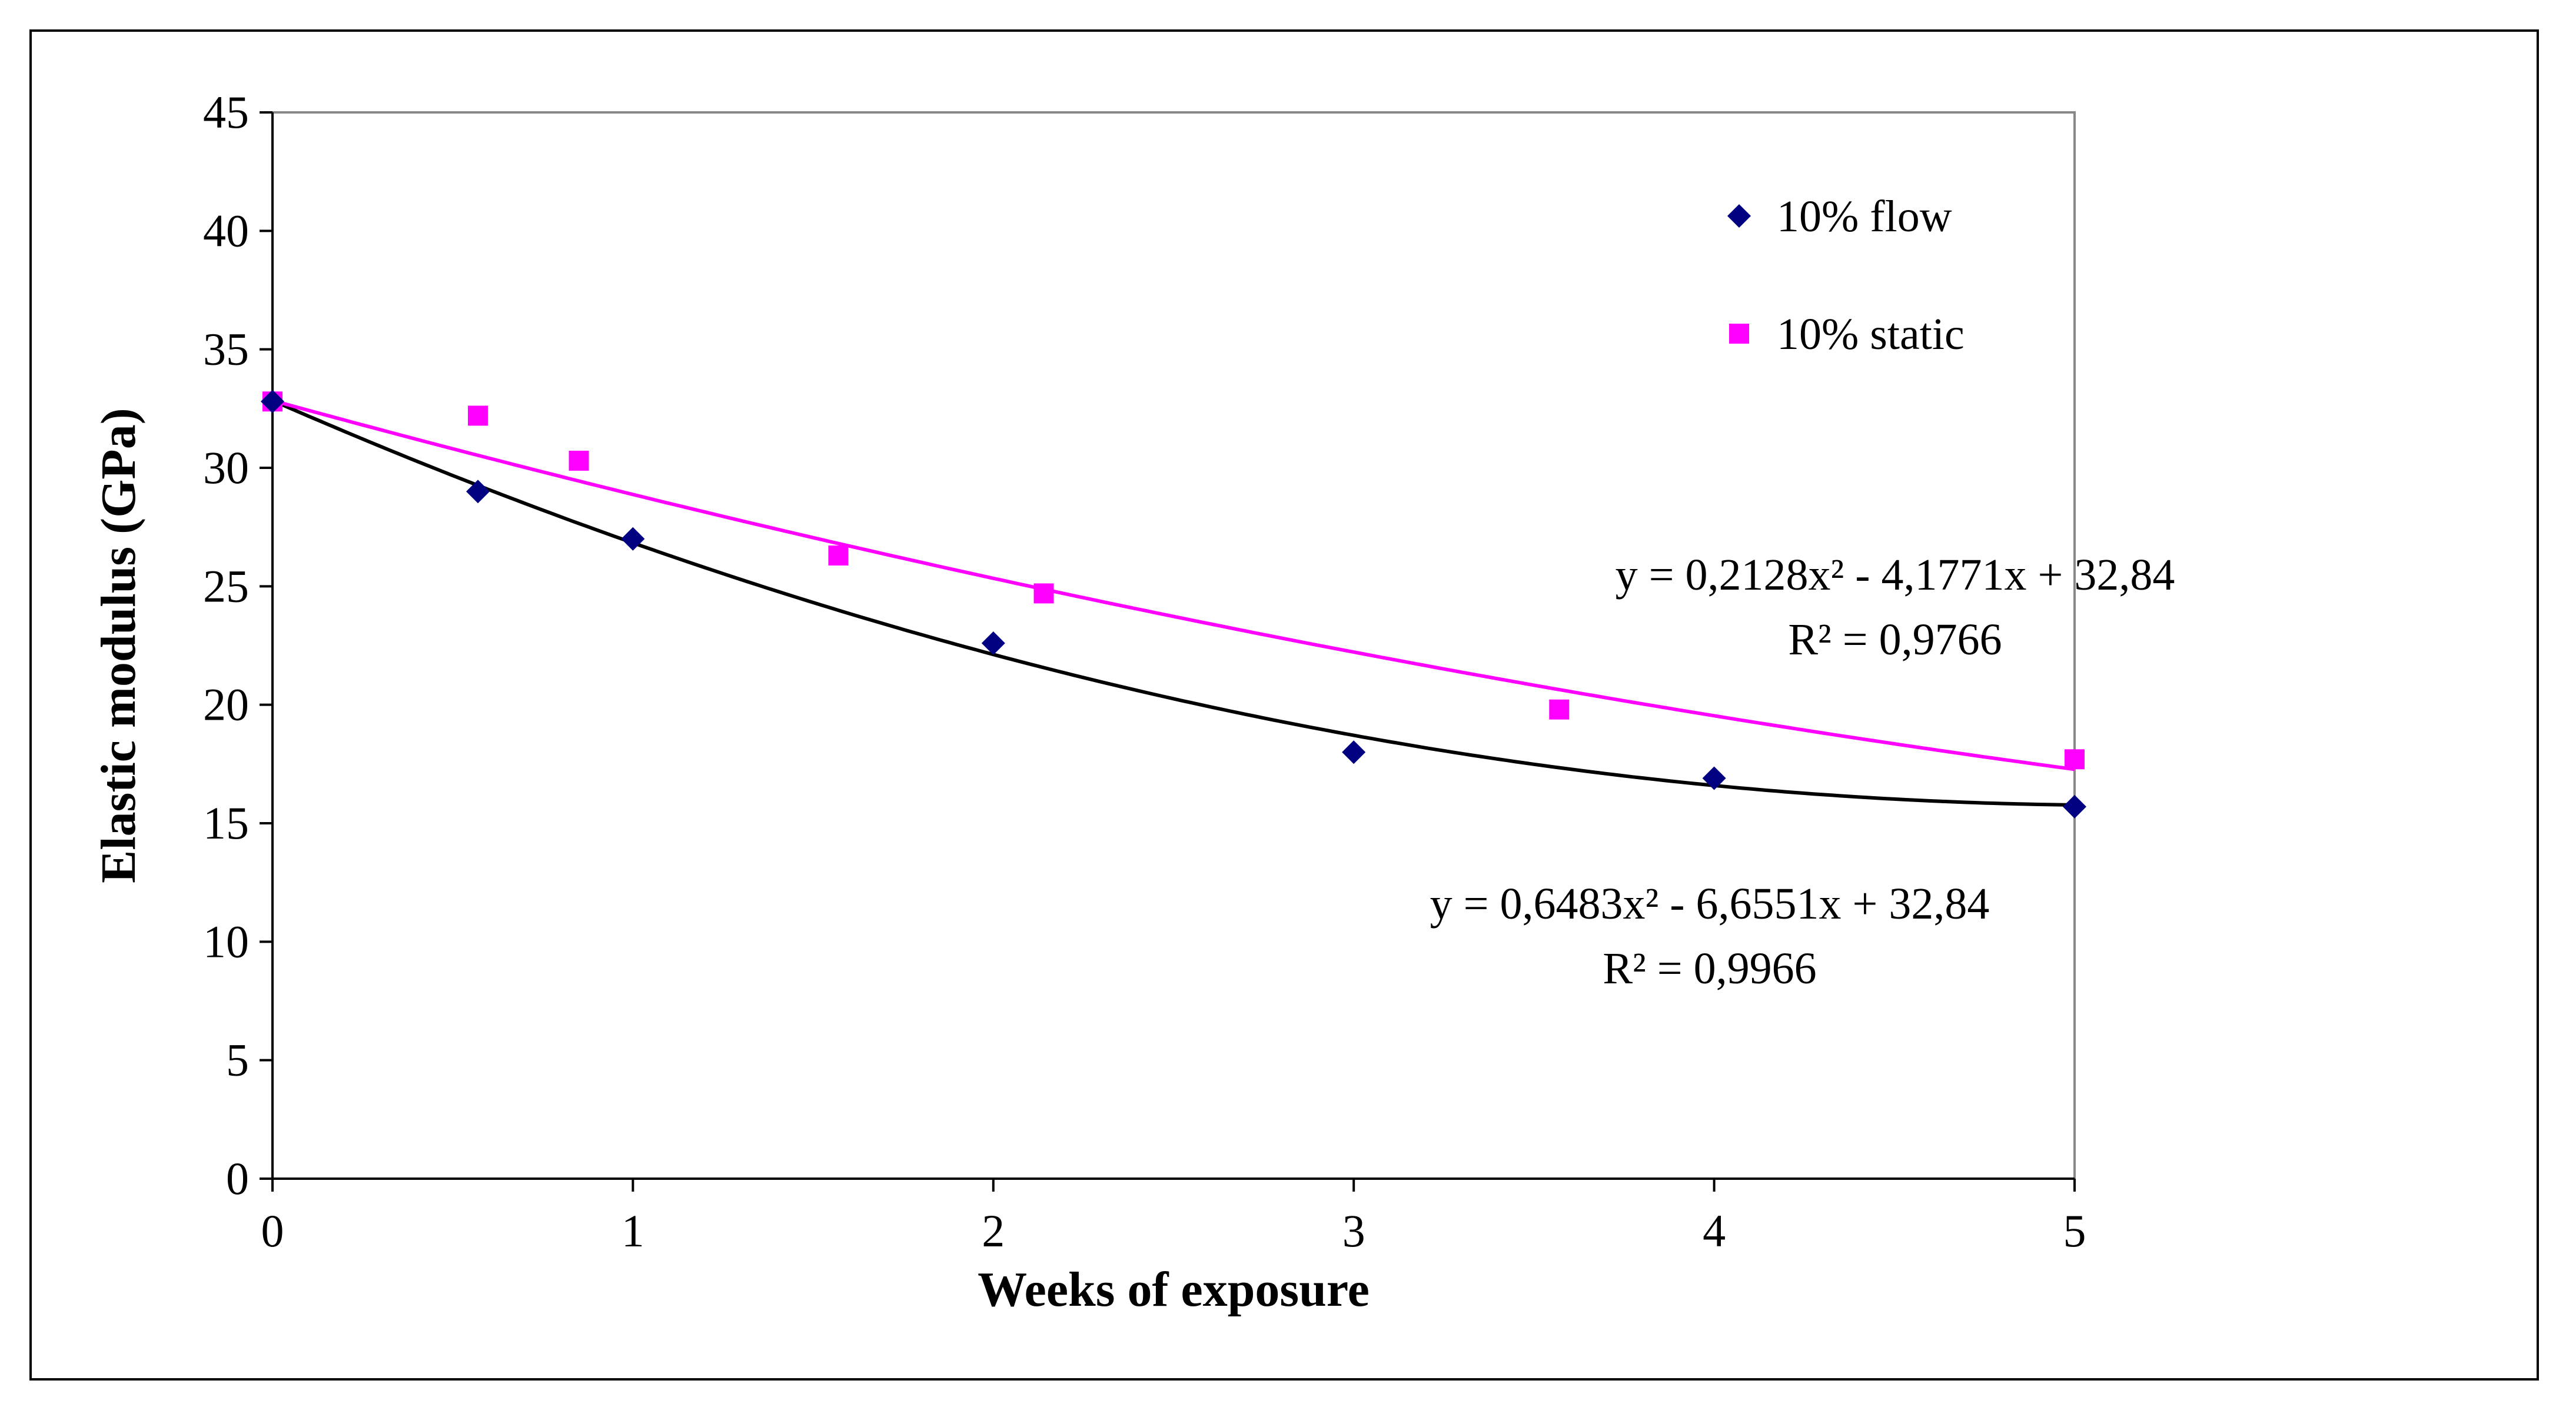 This screenshot has width=2576, height=1417. Describe the element at coordinates (1895, 639) in the screenshot. I see `trendline-r2-series-1: R² = 0,9766` at that location.